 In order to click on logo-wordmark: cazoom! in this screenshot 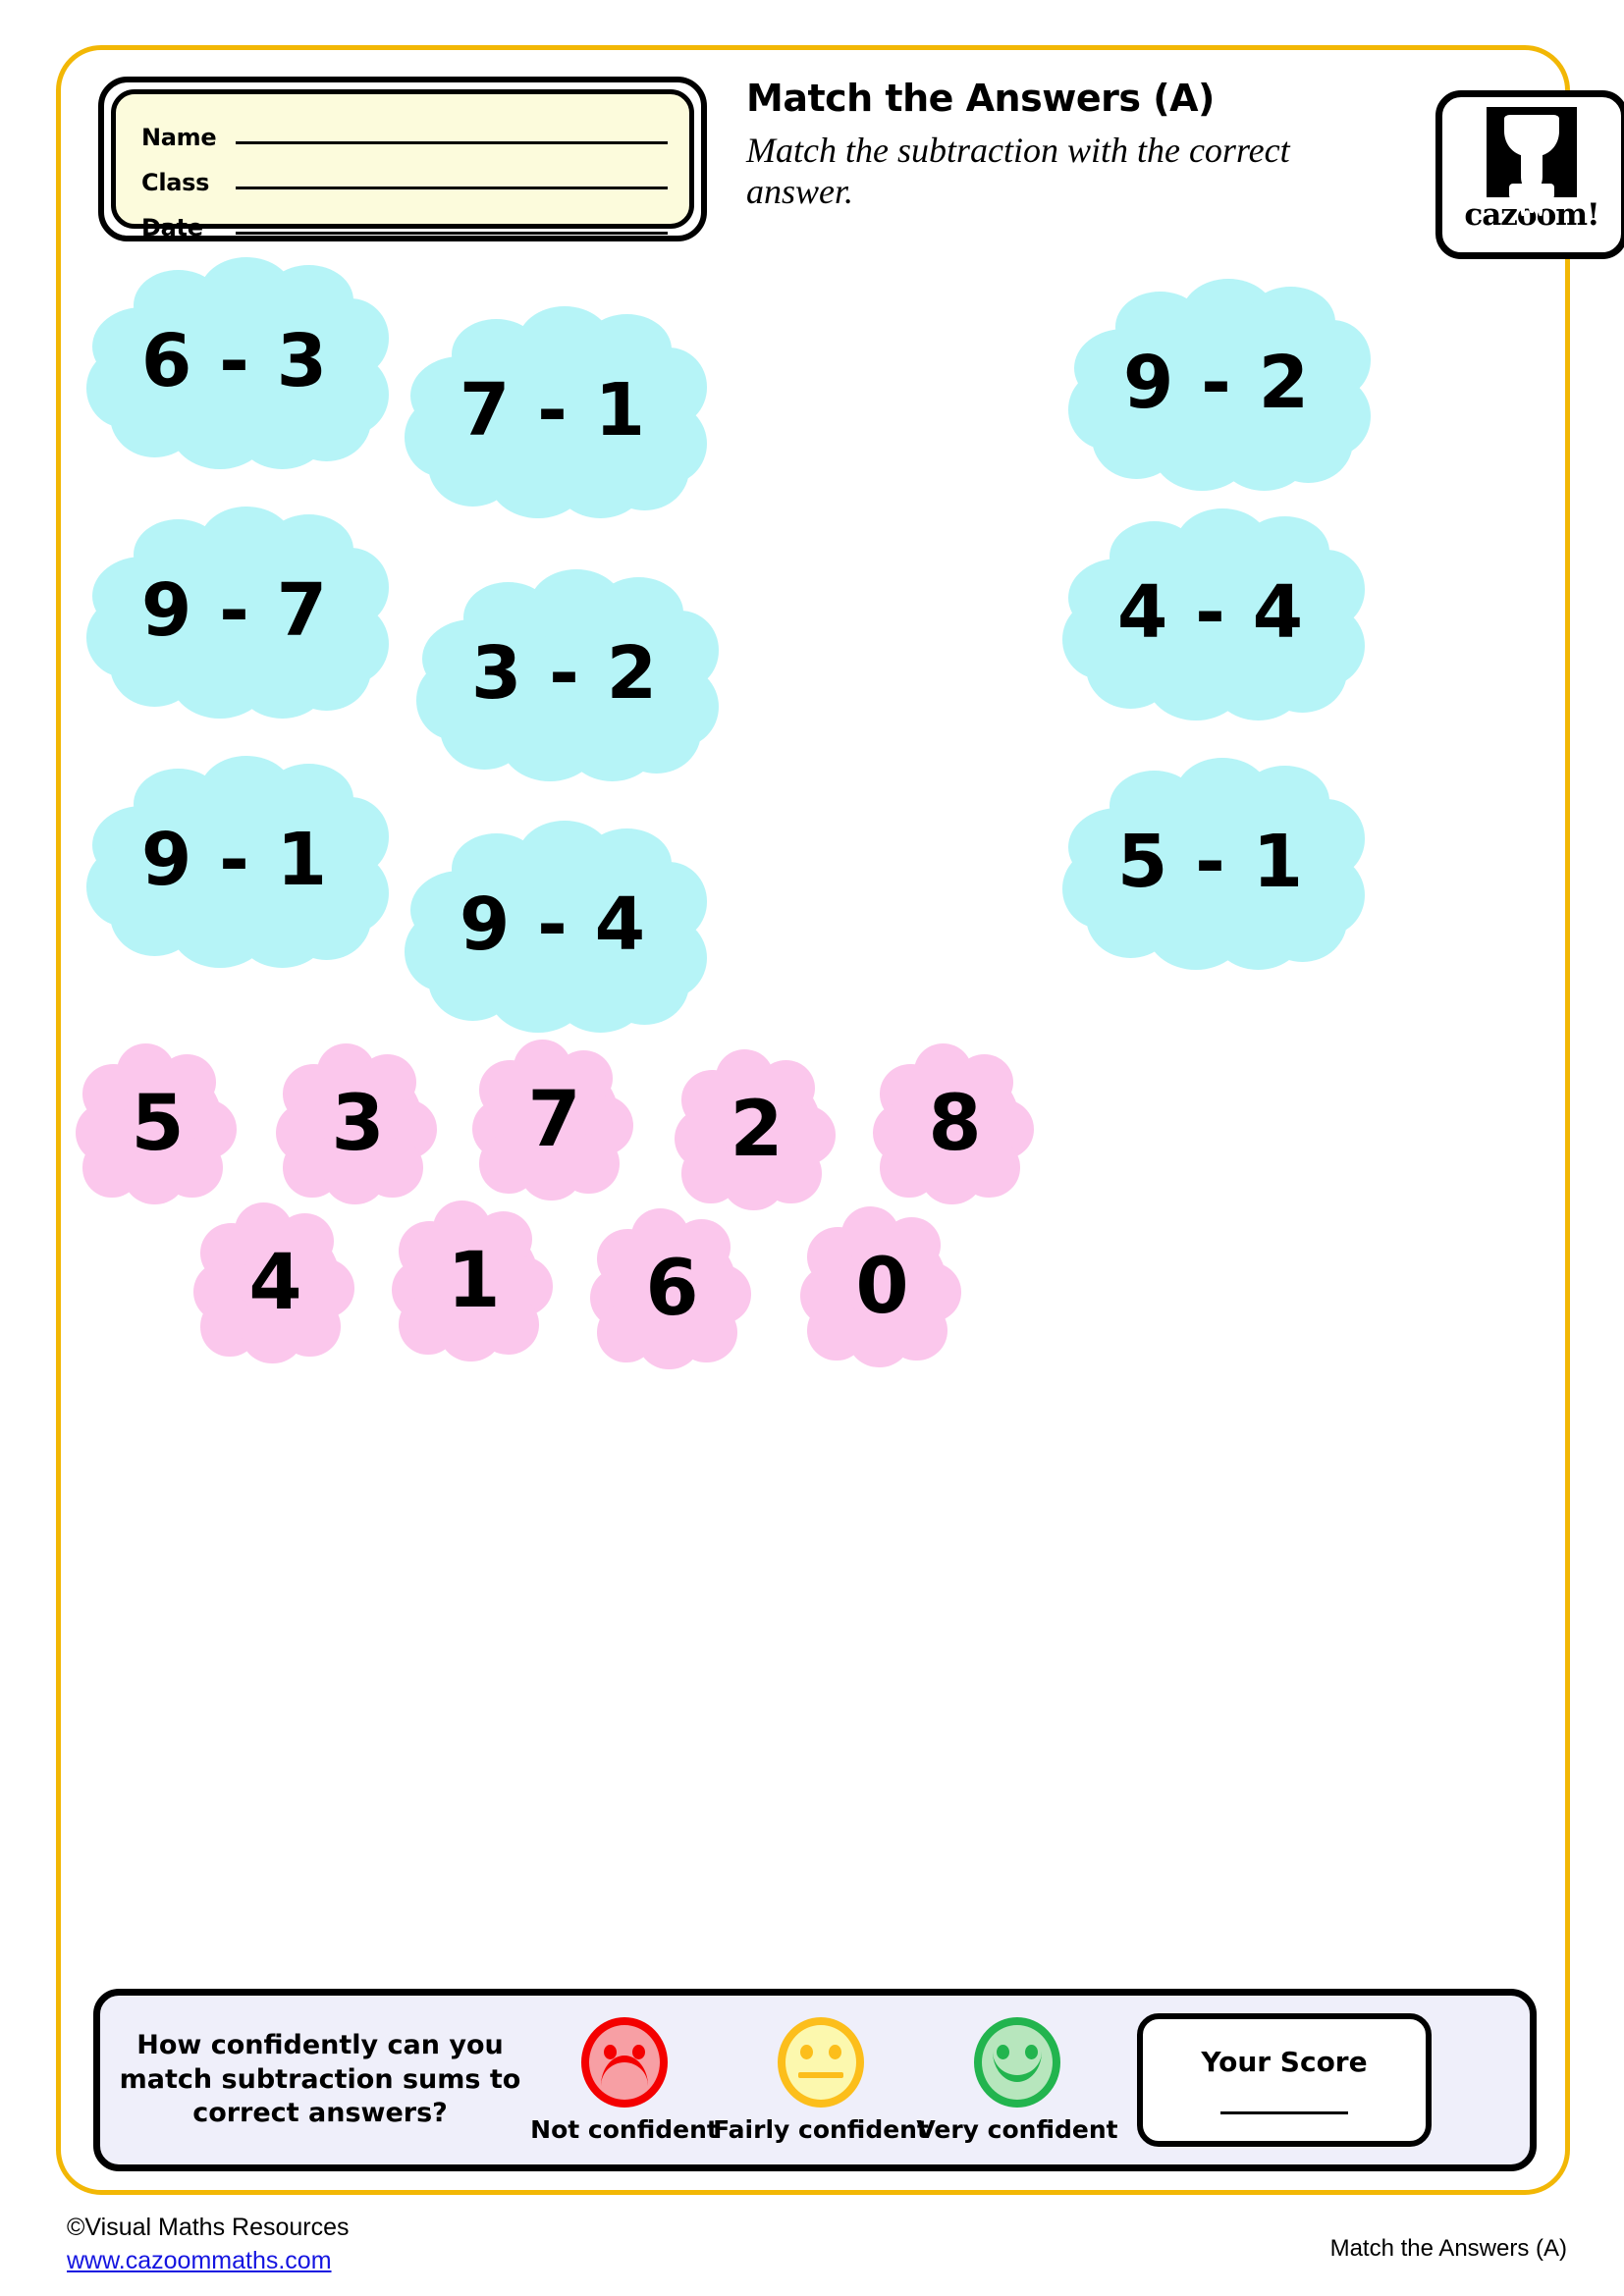, I will do `click(1531, 215)`.